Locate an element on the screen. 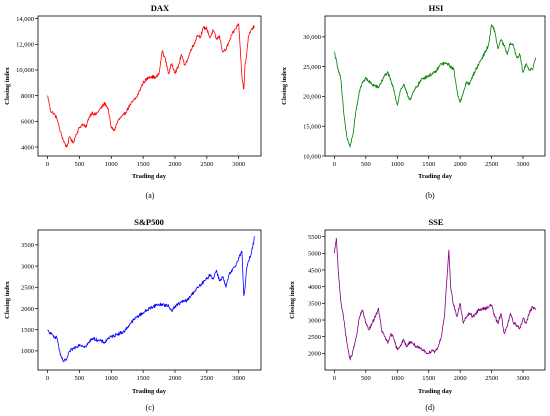 The height and width of the screenshot is (416, 550). y-tick-label: 4500 is located at coordinates (314, 270).